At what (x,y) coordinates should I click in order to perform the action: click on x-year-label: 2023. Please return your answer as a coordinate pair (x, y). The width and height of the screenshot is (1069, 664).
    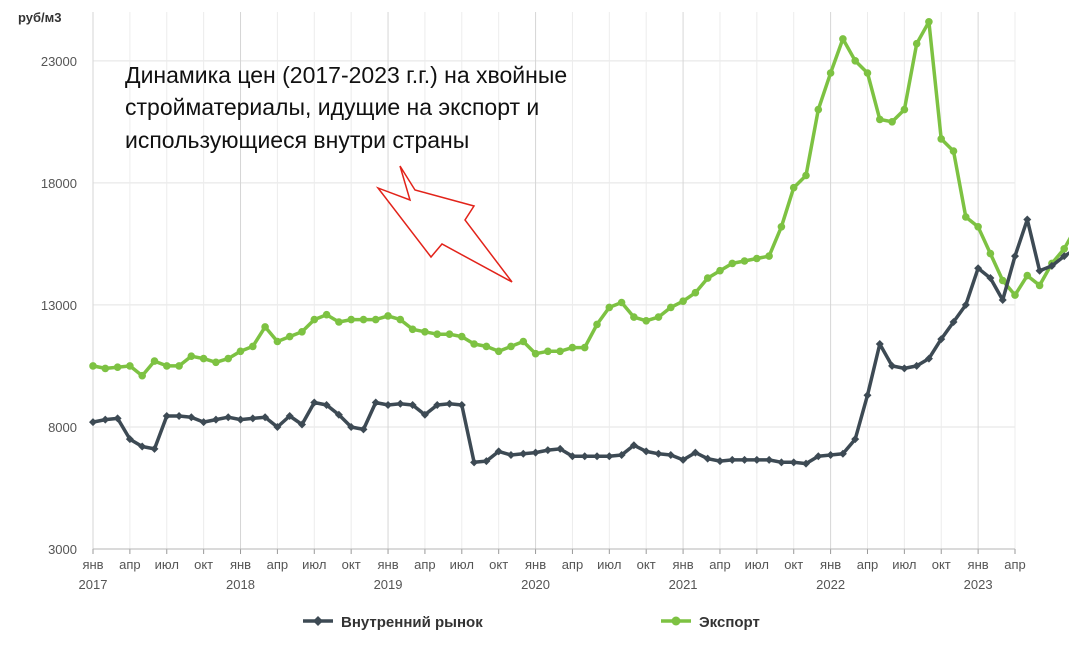
    Looking at the image, I should click on (978, 584).